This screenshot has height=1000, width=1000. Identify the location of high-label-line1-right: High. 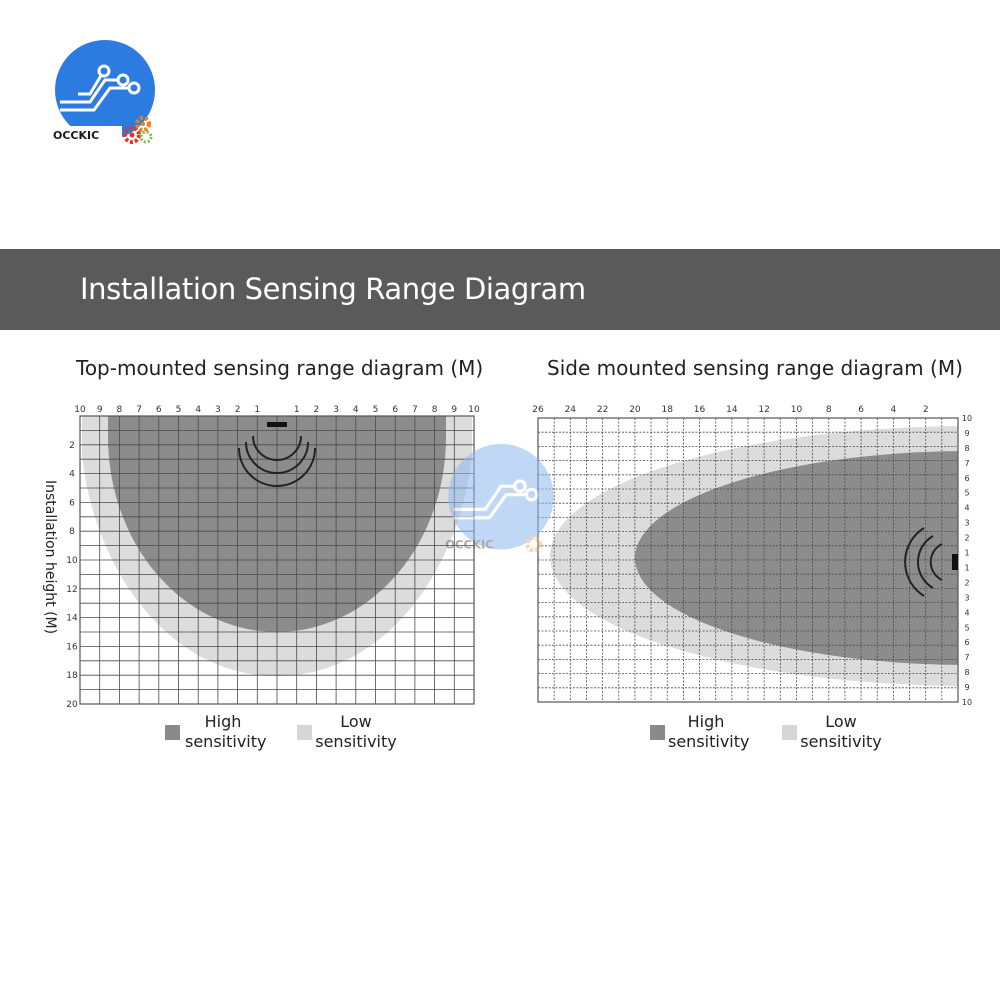
(706, 721).